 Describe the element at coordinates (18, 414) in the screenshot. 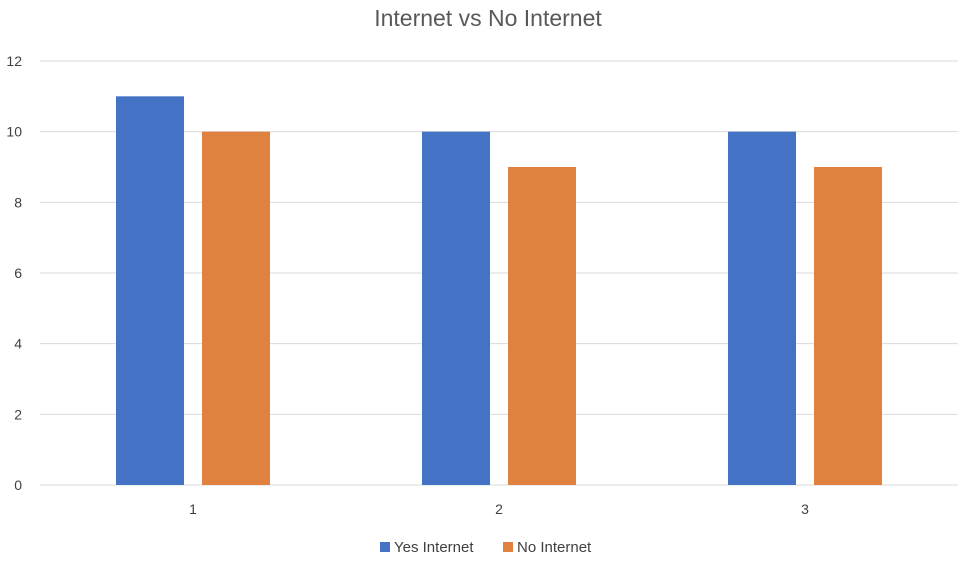

I see `y-tick-label: 2` at that location.